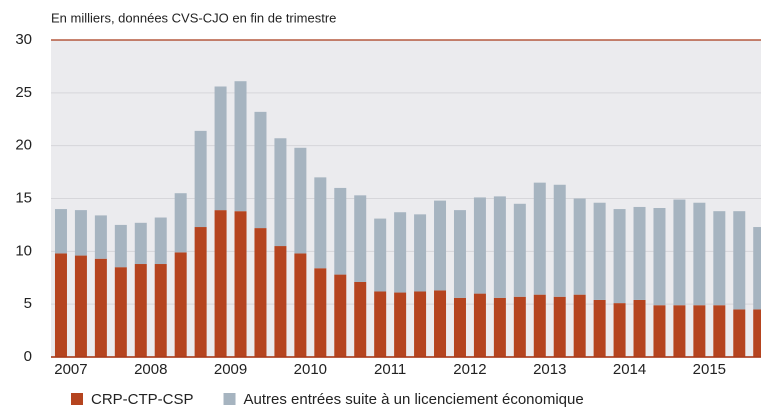  I want to click on x-tick-label: 2009, so click(230, 369).